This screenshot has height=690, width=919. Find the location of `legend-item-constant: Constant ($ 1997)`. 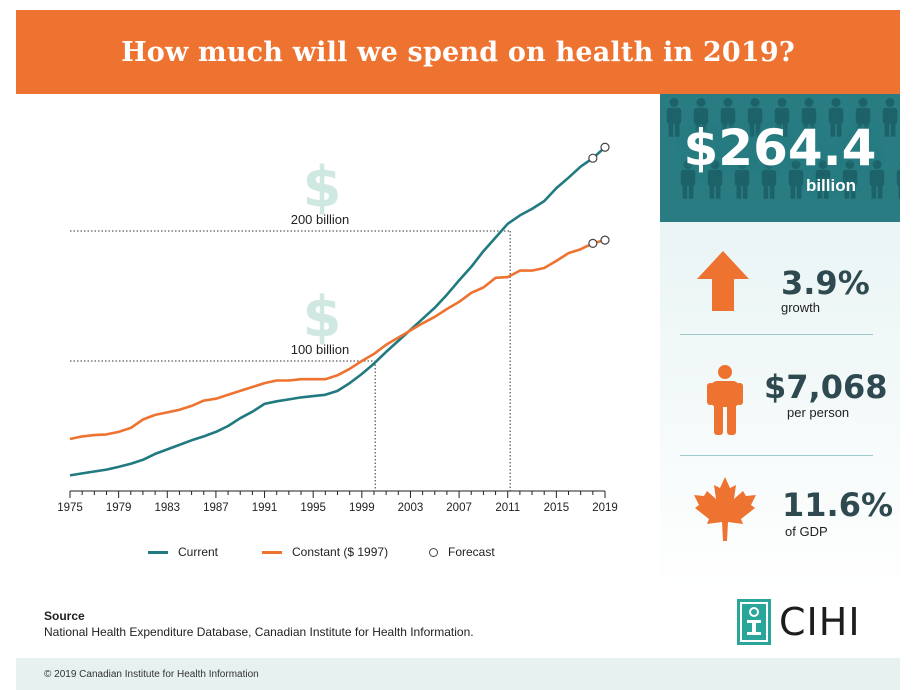

legend-item-constant: Constant ($ 1997) is located at coordinates (325, 552).